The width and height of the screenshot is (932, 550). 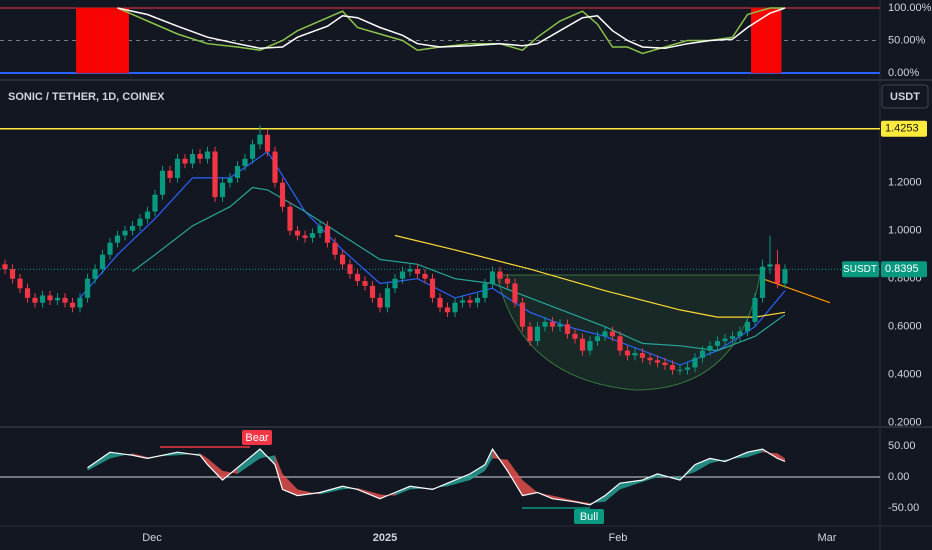 I want to click on y-tick-label: -50.00, so click(x=903, y=508).